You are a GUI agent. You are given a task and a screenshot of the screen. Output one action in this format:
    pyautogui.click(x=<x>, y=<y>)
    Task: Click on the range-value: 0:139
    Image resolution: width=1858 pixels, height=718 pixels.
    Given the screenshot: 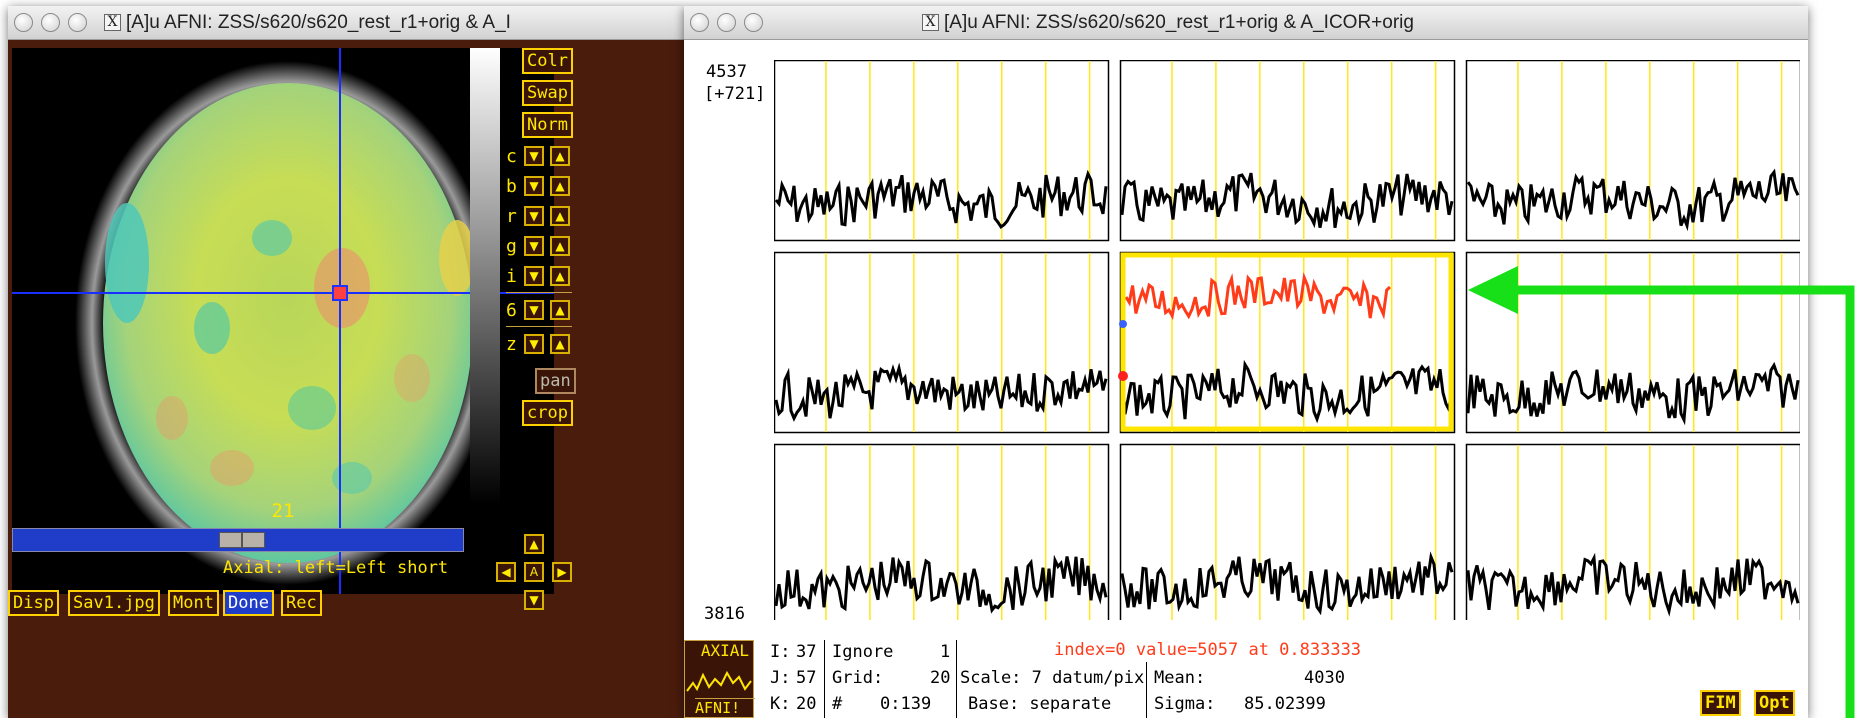 What is the action you would take?
    pyautogui.click(x=906, y=704)
    